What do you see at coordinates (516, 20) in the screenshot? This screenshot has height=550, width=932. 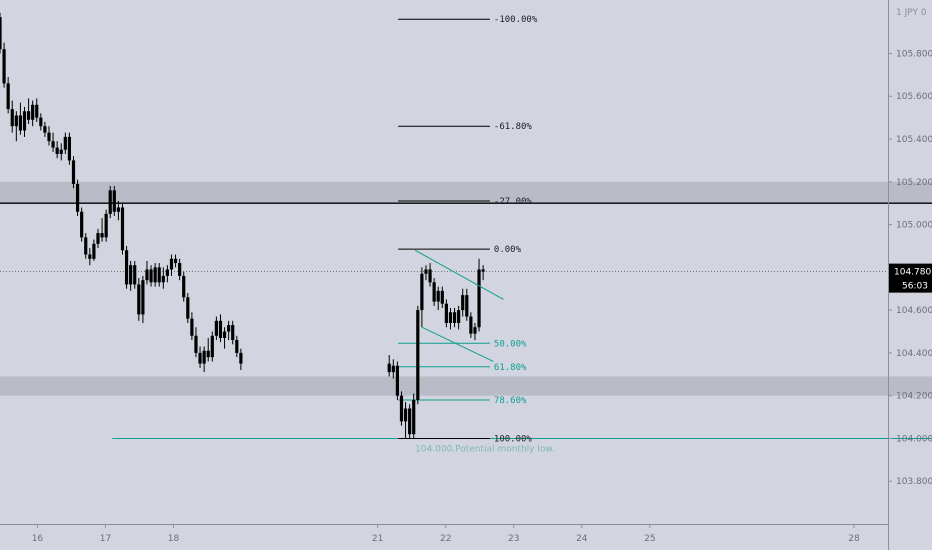 I see `fib-level-label: -100.00%` at bounding box center [516, 20].